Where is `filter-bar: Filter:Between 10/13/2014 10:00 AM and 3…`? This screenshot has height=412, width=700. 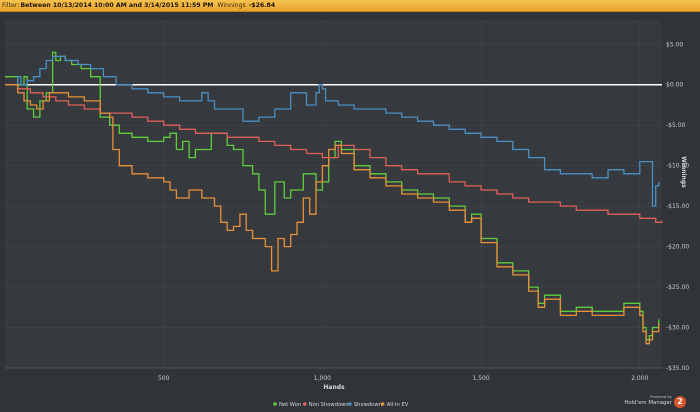 filter-bar: Filter:Between 10/13/2014 10:00 AM and 3… is located at coordinates (350, 6).